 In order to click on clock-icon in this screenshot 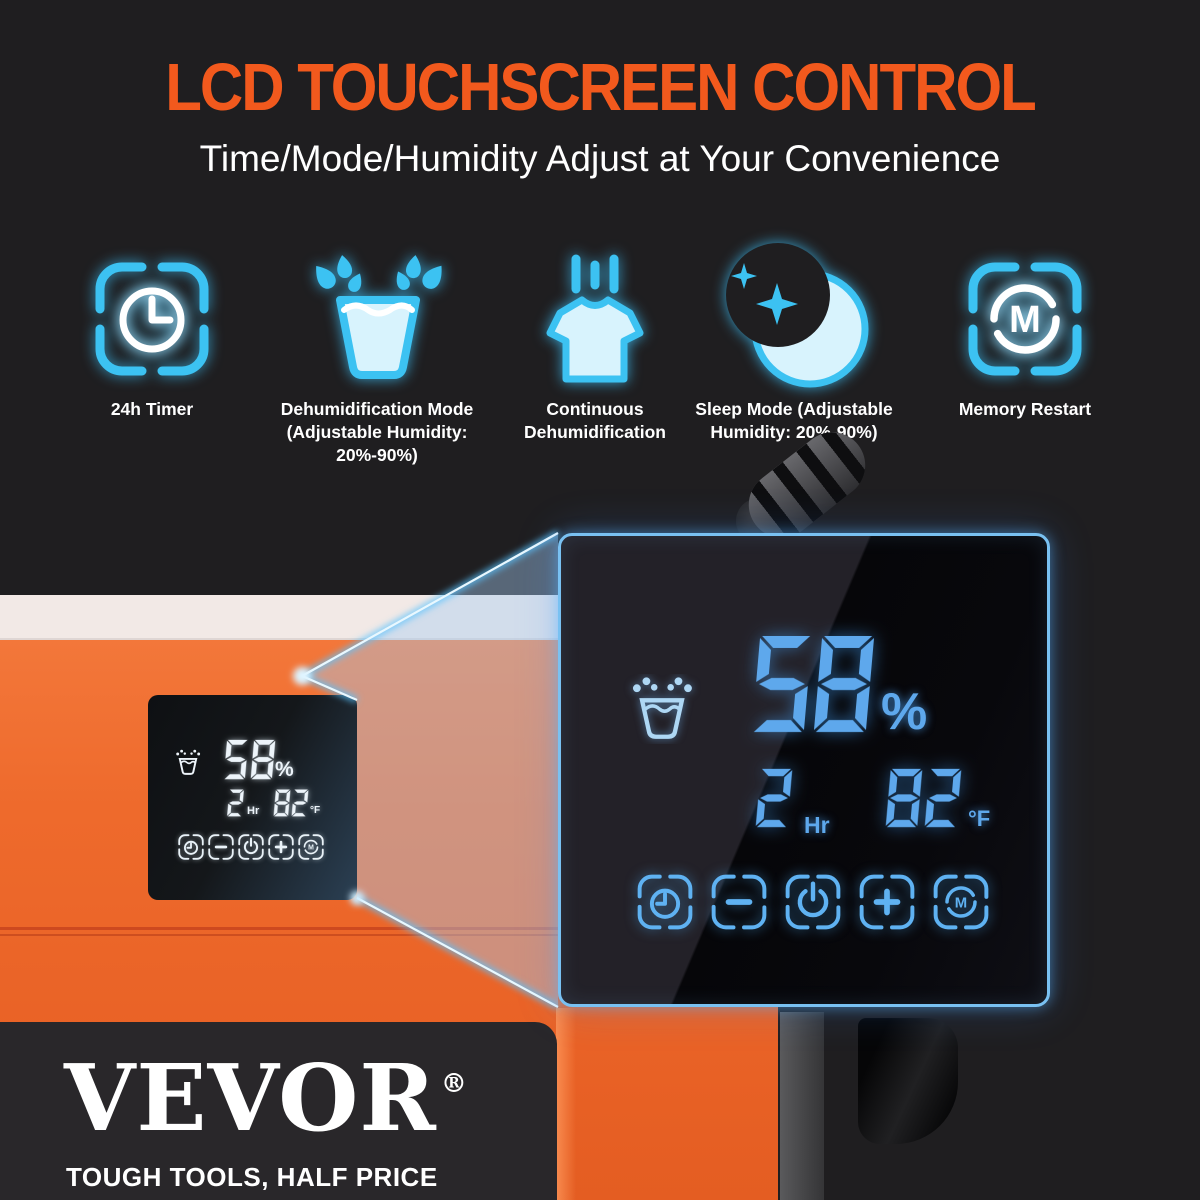, I will do `click(152, 319)`.